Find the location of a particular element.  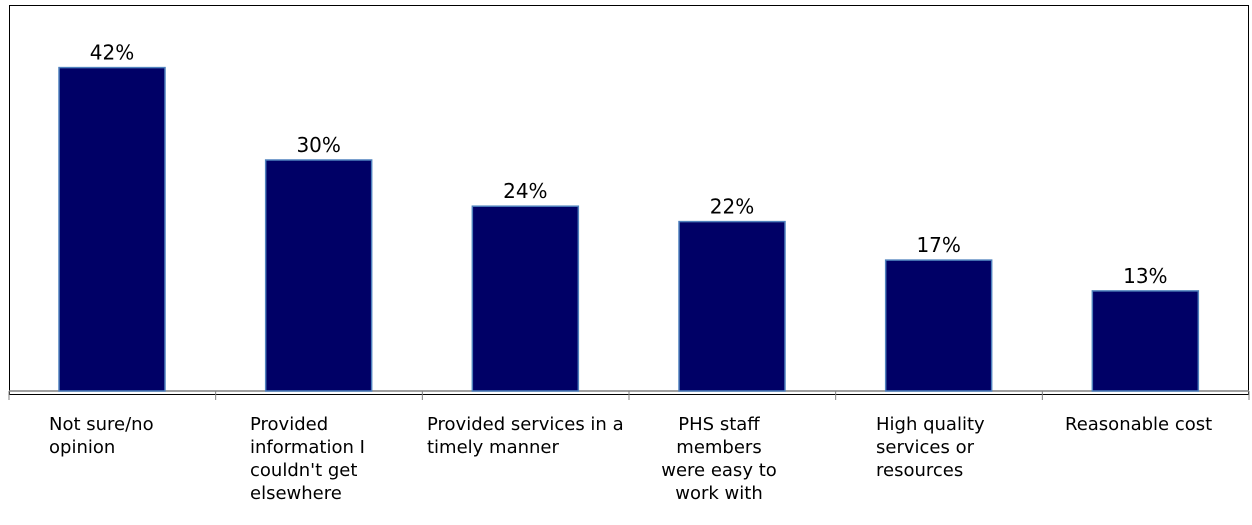

category-label-not-sure: Not sure/no opinion is located at coordinates (101, 436).